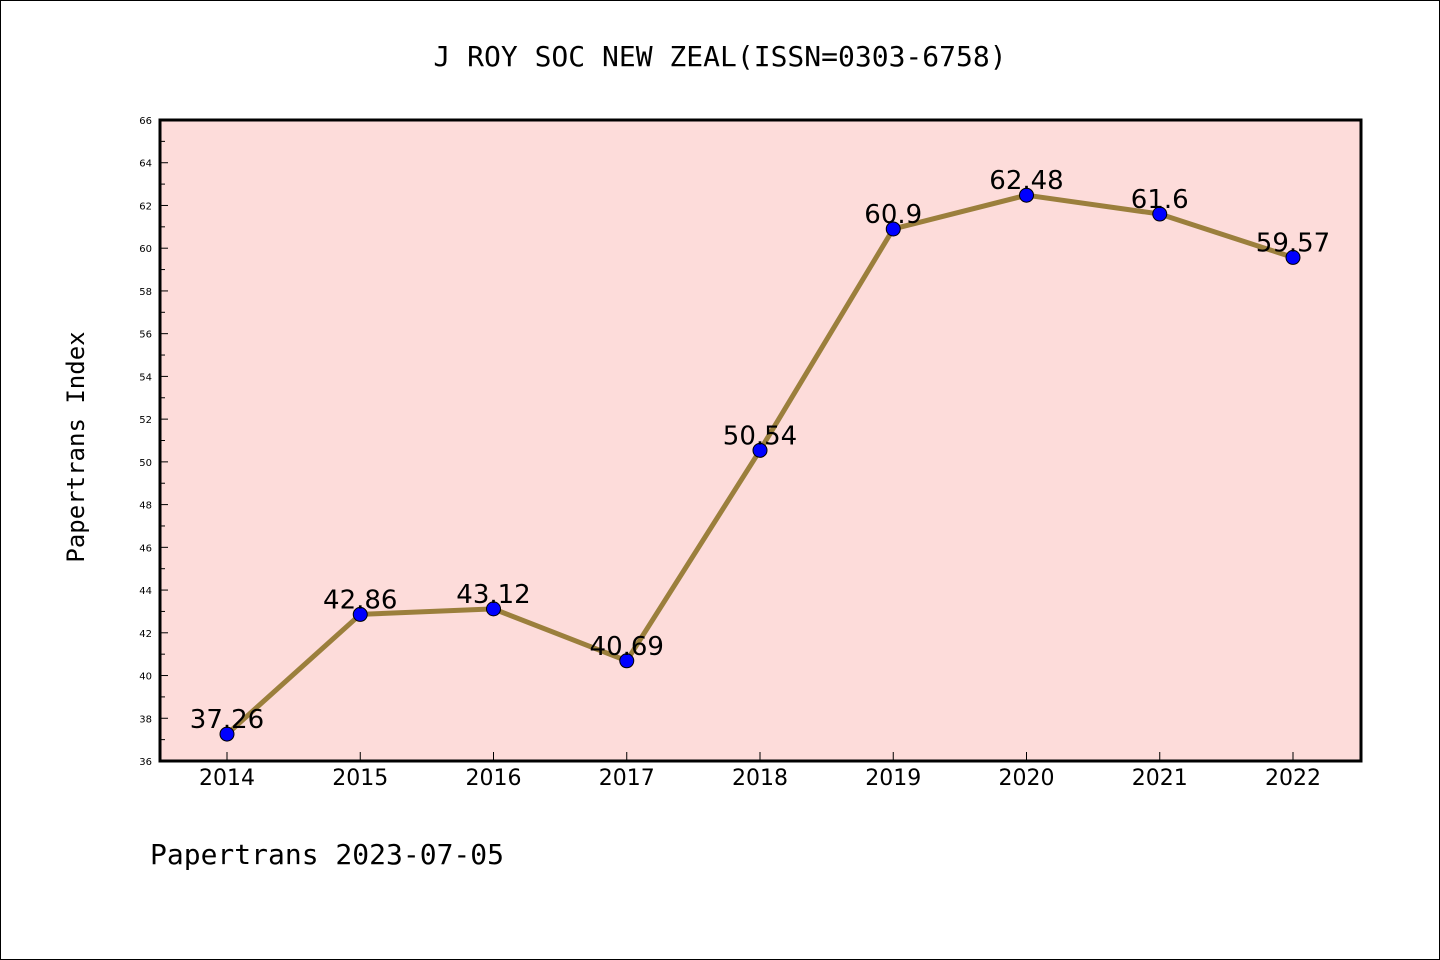 This screenshot has height=960, width=1440. Describe the element at coordinates (760, 436) in the screenshot. I see `data-label: 50.54` at that location.